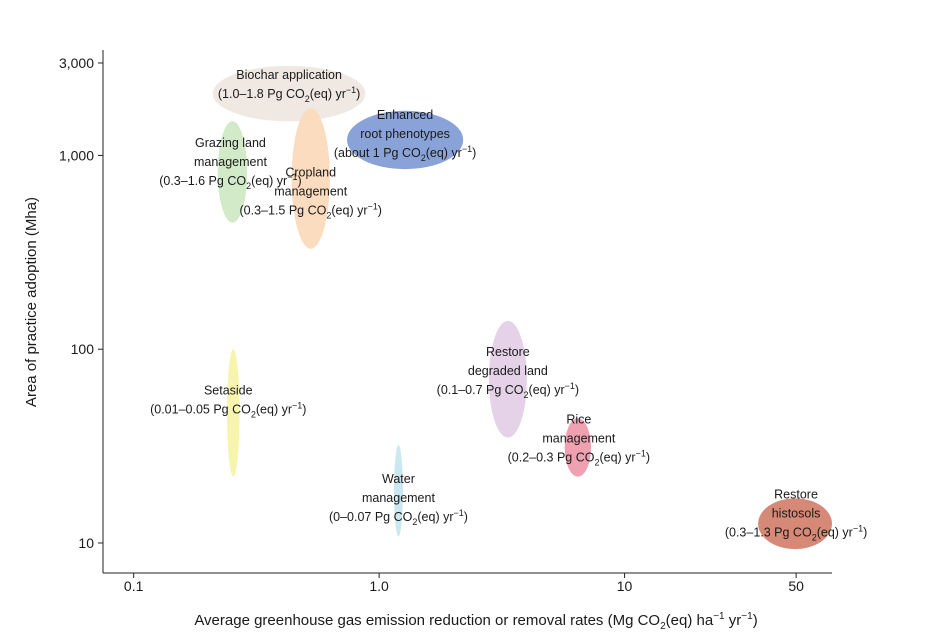 The width and height of the screenshot is (926, 641). I want to click on bubble-range-label: (0.3–1.5 Pg CO2(eq) yr−1), so click(311, 211).